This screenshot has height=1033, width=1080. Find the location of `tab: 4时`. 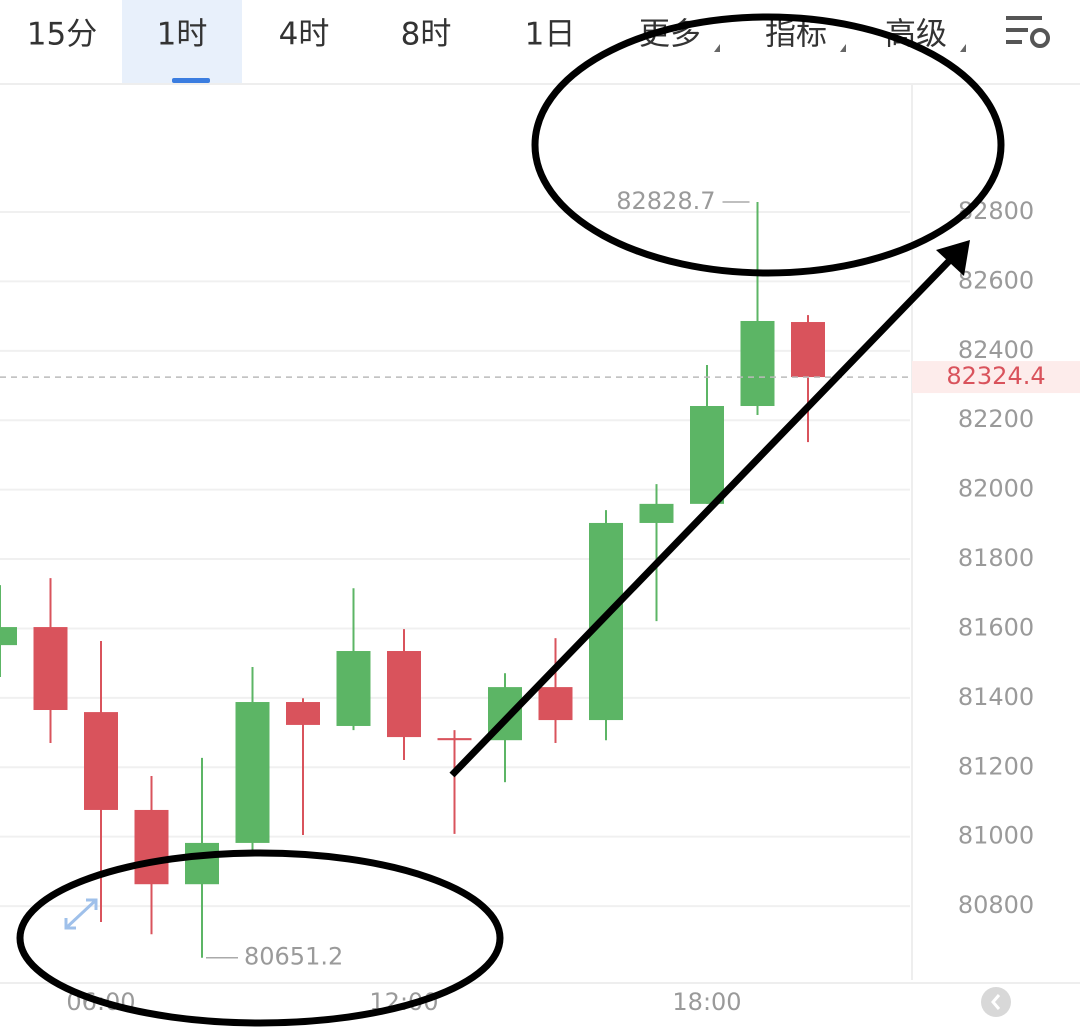

tab: 4时 is located at coordinates (304, 35).